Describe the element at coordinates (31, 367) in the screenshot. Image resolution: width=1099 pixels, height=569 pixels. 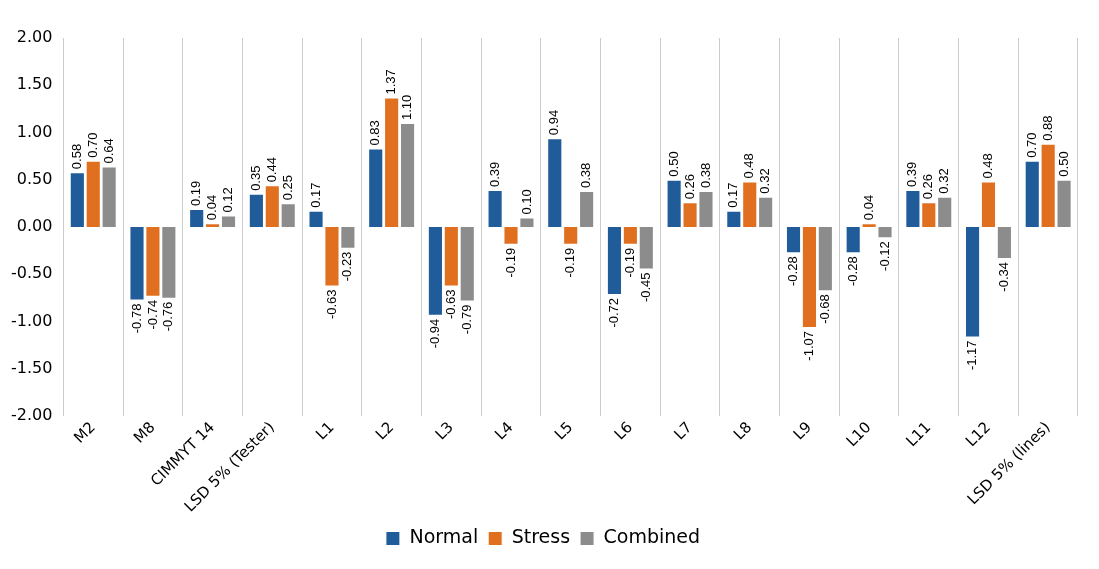
I see `y-tick-label: -1.50` at that location.